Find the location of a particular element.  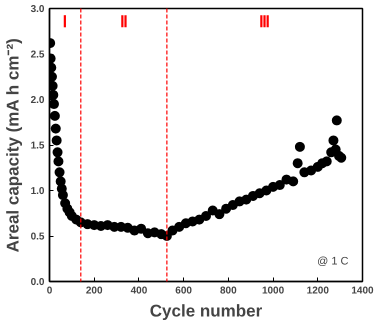

annotation: Ⅱ is located at coordinates (124, 22).